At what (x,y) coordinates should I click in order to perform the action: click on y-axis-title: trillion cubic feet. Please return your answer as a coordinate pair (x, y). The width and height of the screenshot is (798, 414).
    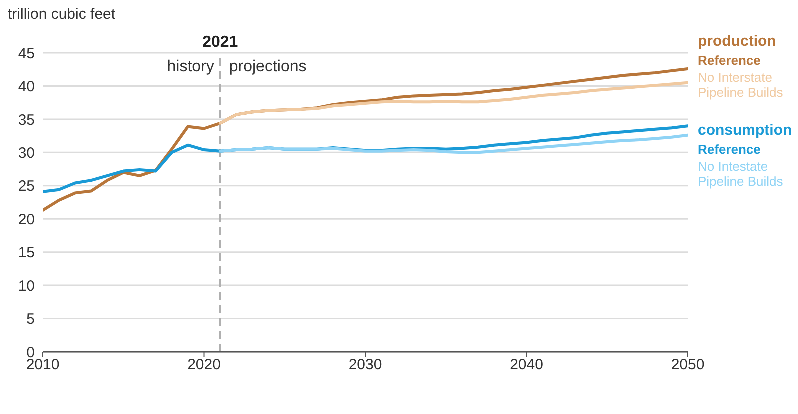
    Looking at the image, I should click on (62, 14).